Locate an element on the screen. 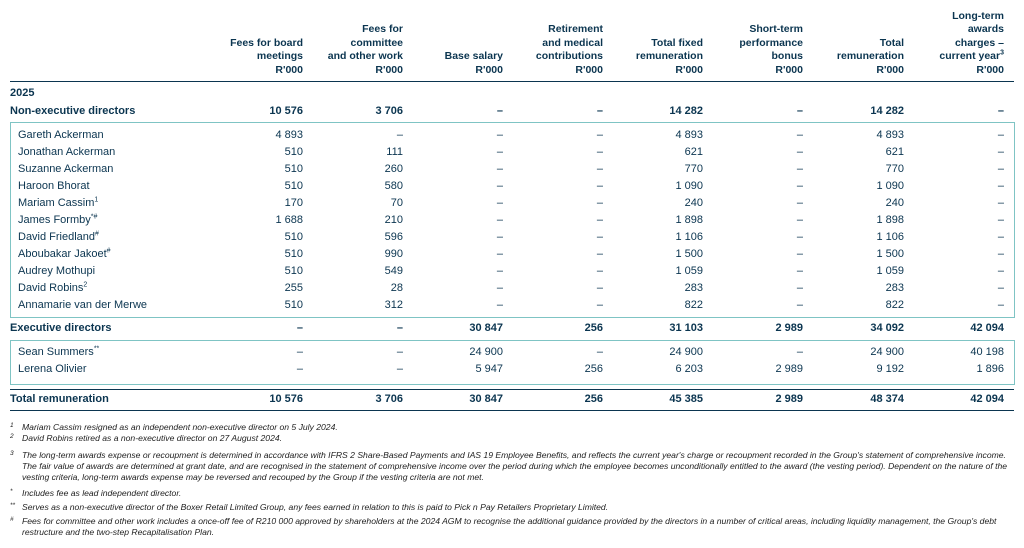 The width and height of the screenshot is (1024, 548). cell: 1 688 is located at coordinates (289, 220).